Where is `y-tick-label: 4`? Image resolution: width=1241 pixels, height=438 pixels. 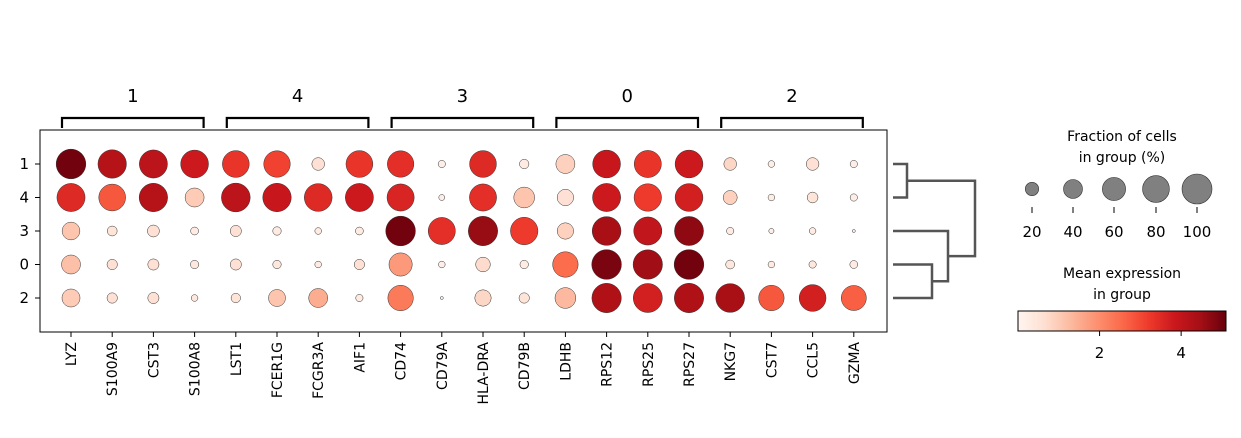 y-tick-label: 4 is located at coordinates (24, 198).